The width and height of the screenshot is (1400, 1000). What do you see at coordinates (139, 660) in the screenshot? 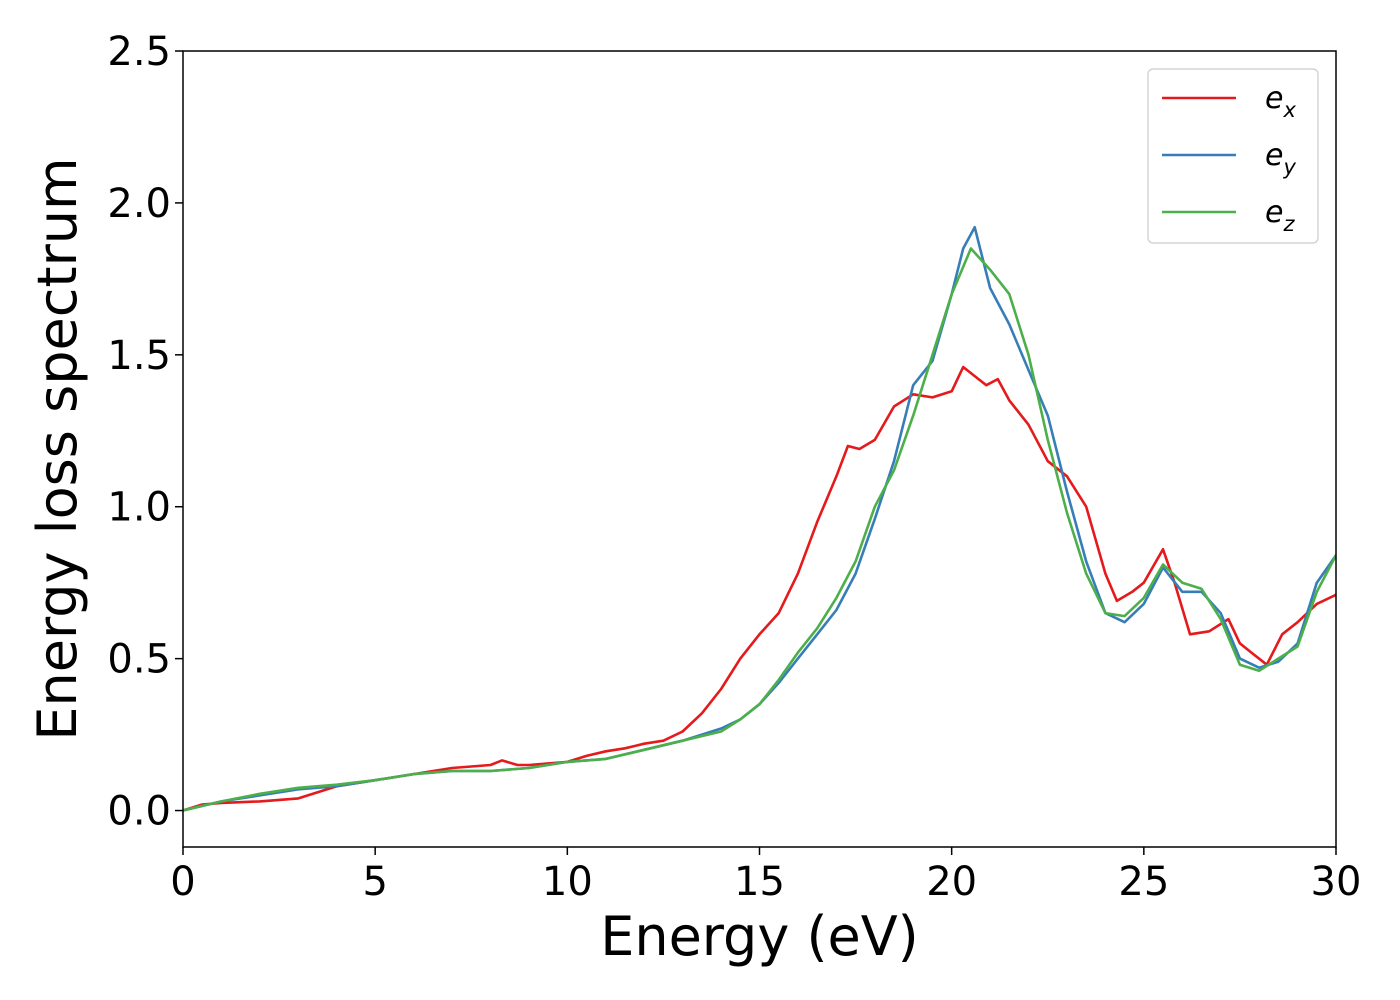
I see `y-tick-label: 0.5` at bounding box center [139, 660].